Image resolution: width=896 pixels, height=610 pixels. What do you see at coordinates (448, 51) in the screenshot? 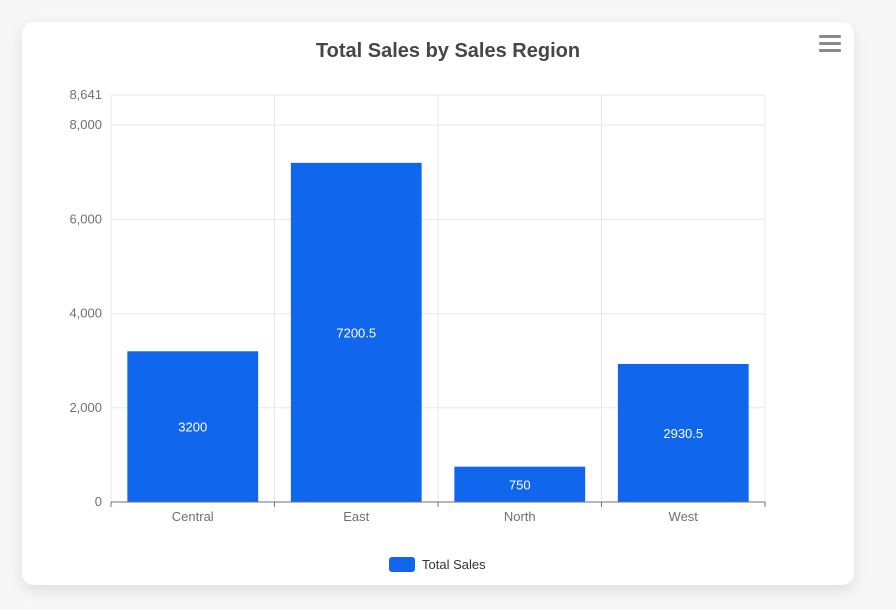
I see `chart-title: Total Sales by Sales Region` at bounding box center [448, 51].